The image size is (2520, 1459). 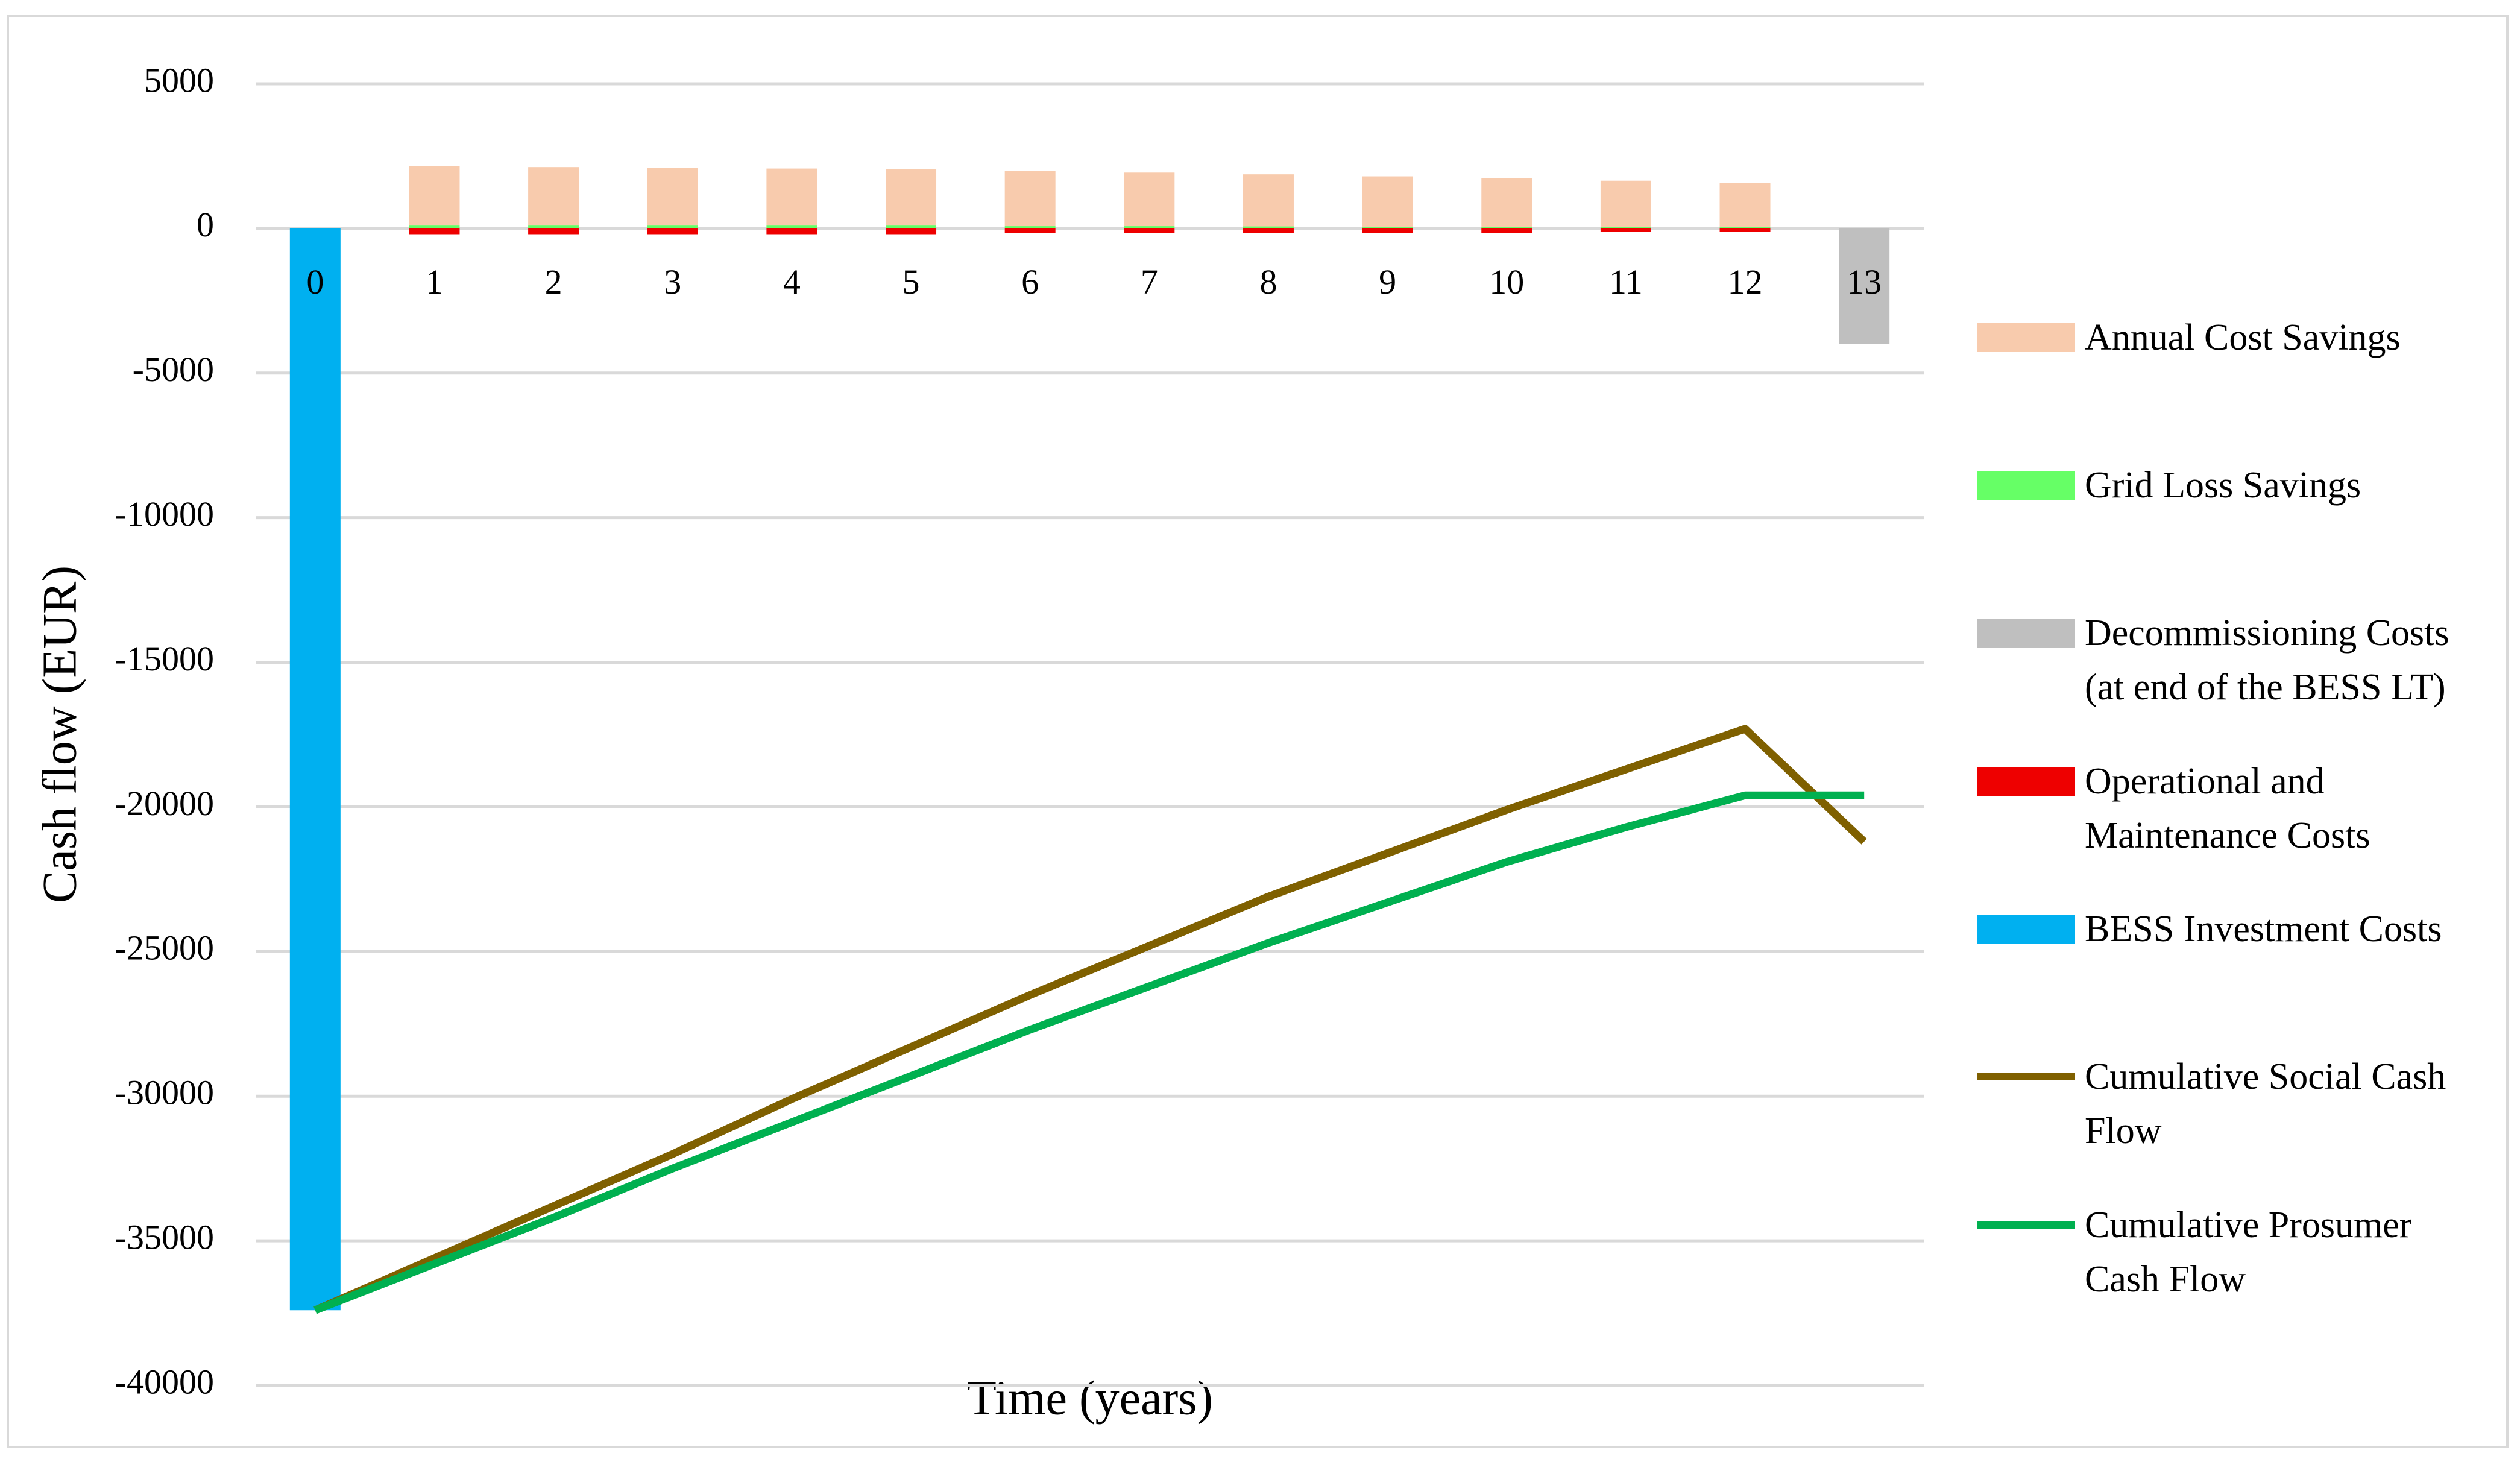 I want to click on y-tick-label: -20000, so click(x=165, y=803).